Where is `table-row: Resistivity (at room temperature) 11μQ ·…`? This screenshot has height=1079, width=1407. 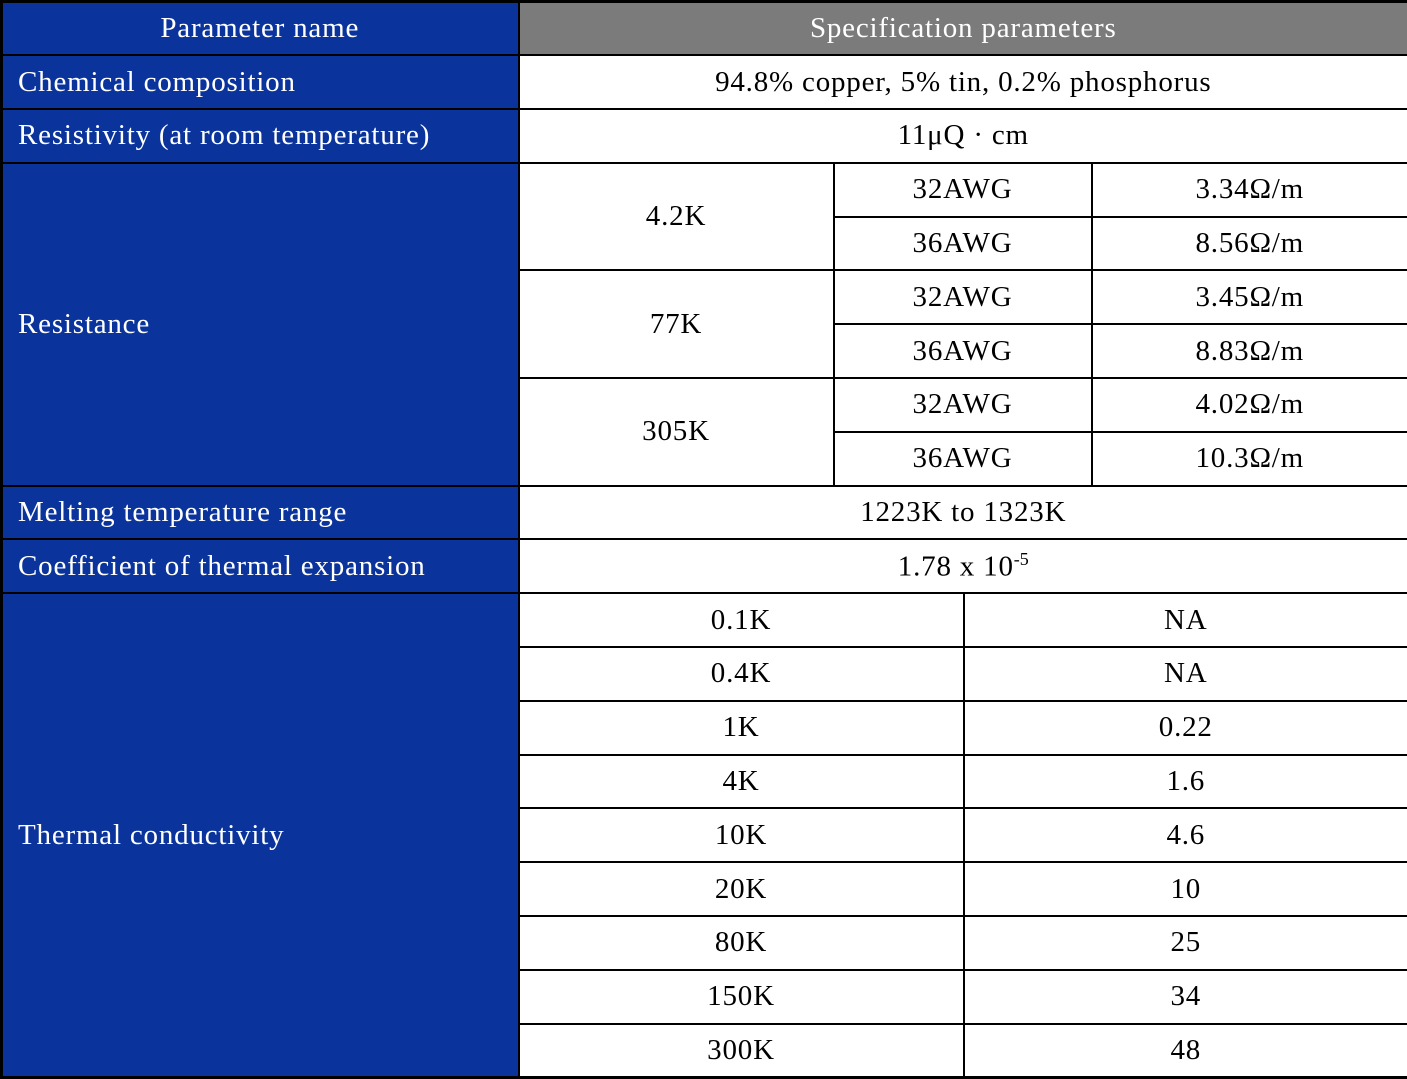 table-row: Resistivity (at room temperature) 11μQ ·… is located at coordinates (704, 136).